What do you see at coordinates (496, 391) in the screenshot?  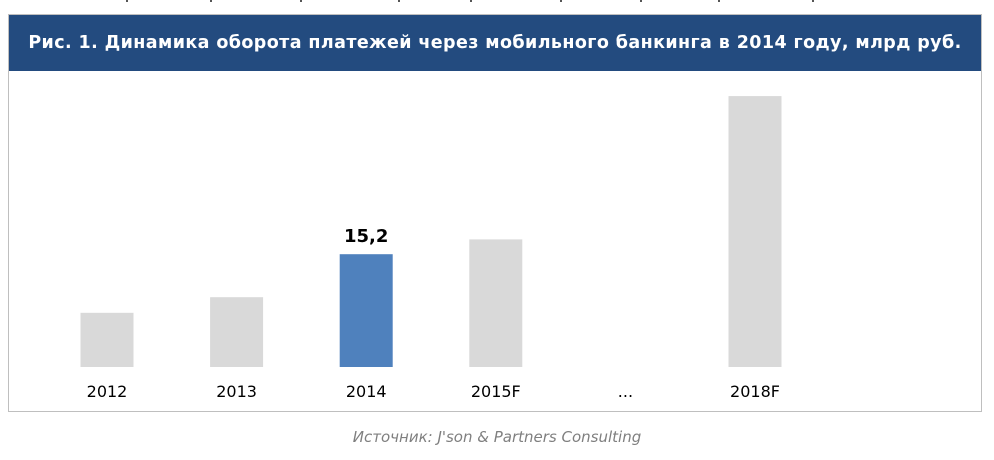 I see `x-tick-label-2015F: 2015F` at bounding box center [496, 391].